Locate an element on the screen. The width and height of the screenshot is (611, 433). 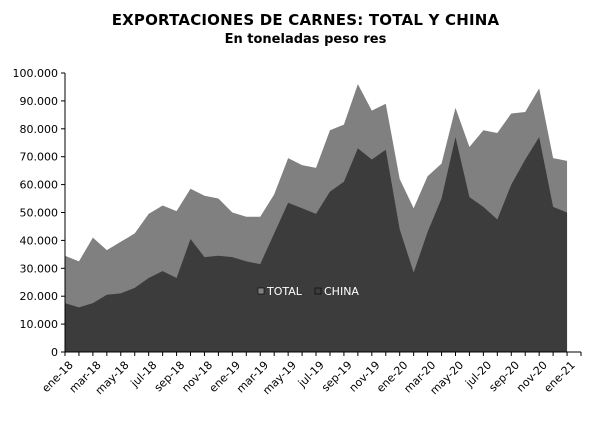
chart-title: EXPORTACIONES DE CARNES: TOTAL Y CHINA is located at coordinates (305, 20).